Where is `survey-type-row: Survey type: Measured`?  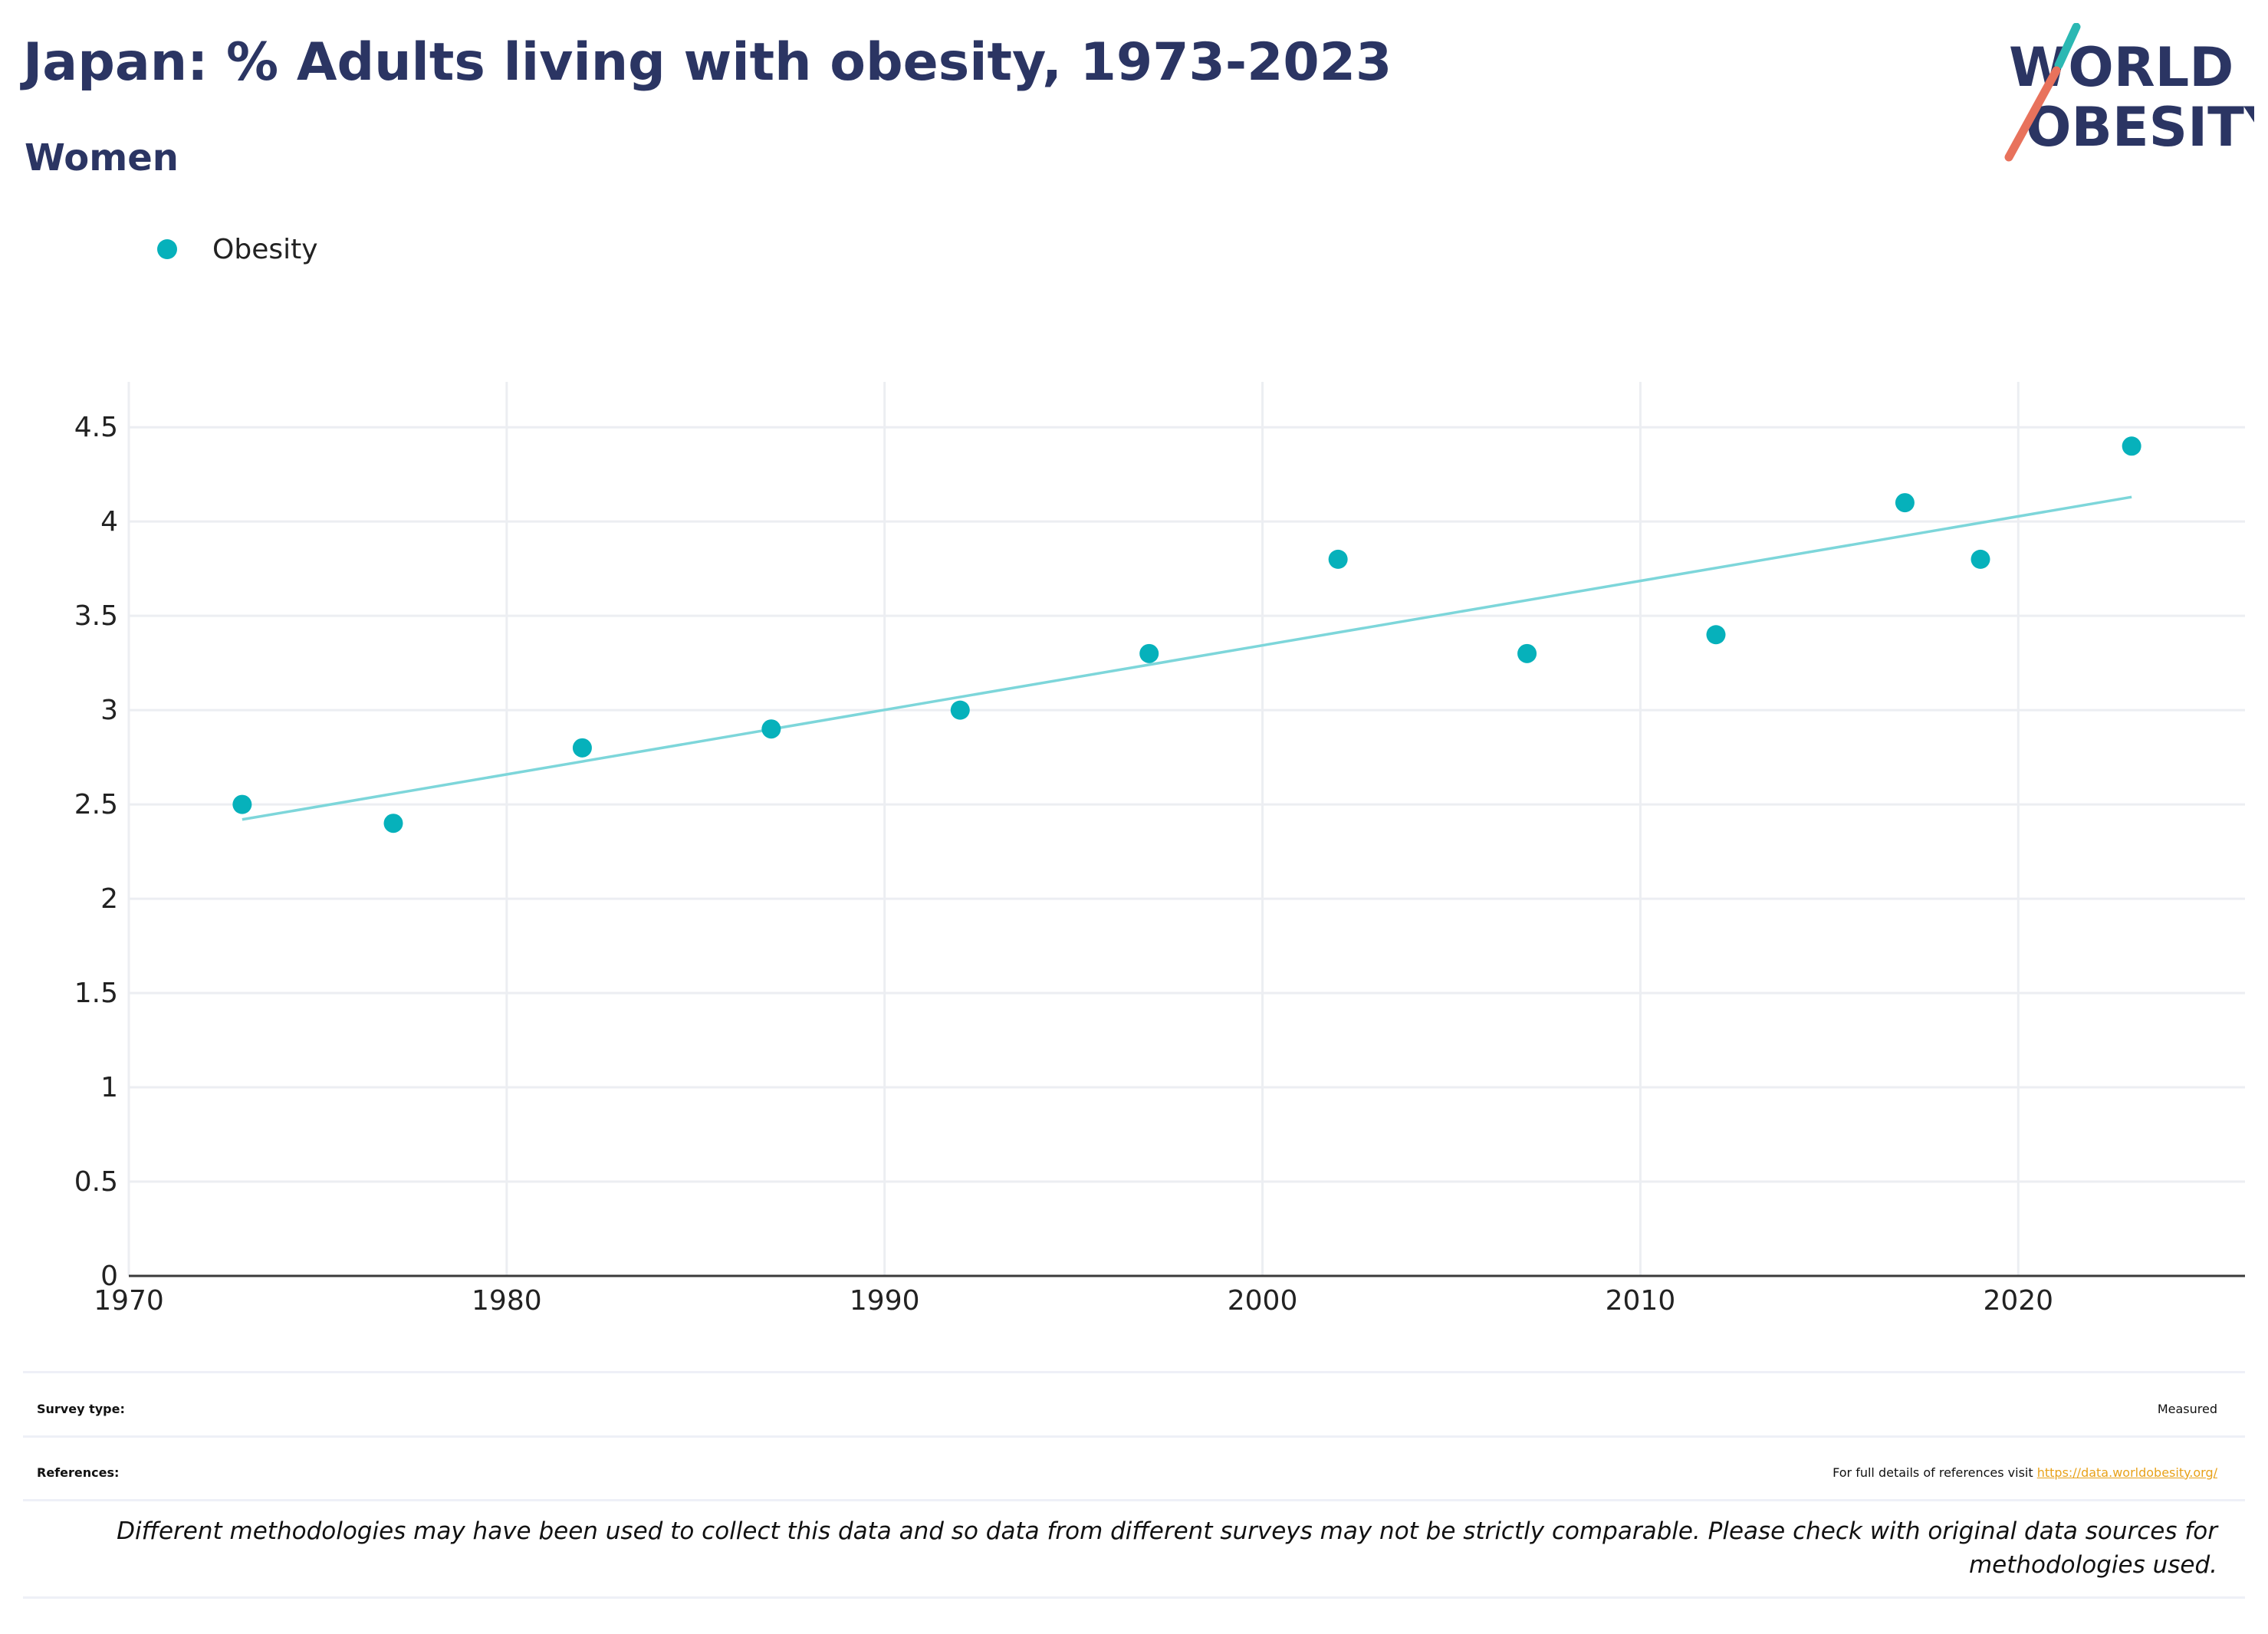
survey-type-row: Survey type: Measured is located at coordinates (1127, 1409).